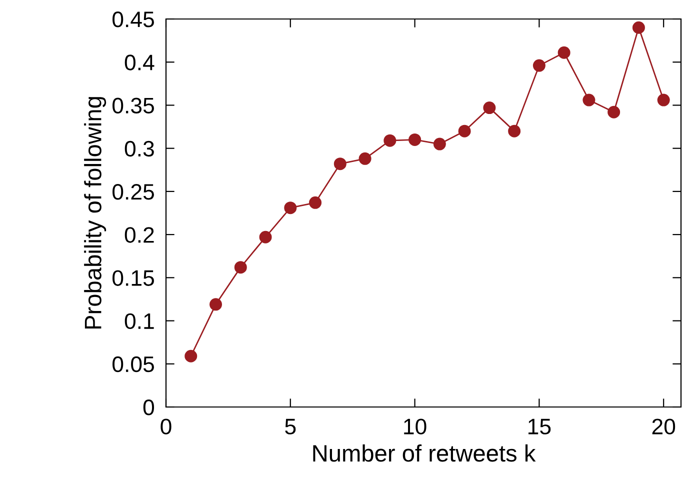 This screenshot has height=492, width=684. What do you see at coordinates (139, 148) in the screenshot?
I see `y-tick-label: 0.3` at bounding box center [139, 148].